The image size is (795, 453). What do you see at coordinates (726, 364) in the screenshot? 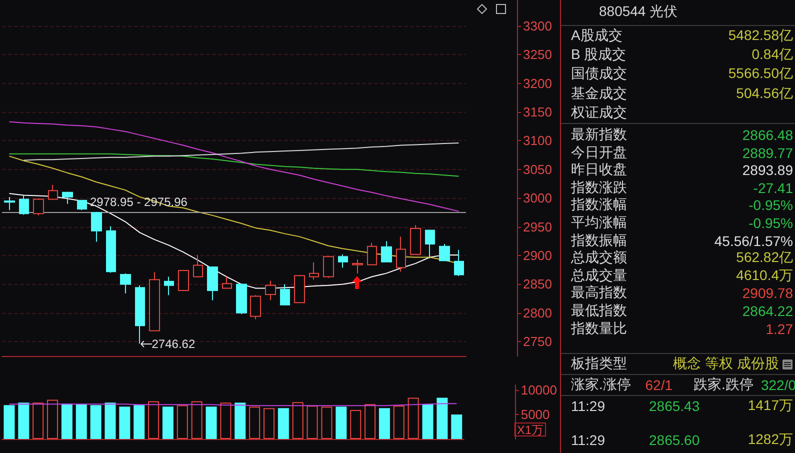
I see `text: 概念 等权 成份股` at bounding box center [726, 364].